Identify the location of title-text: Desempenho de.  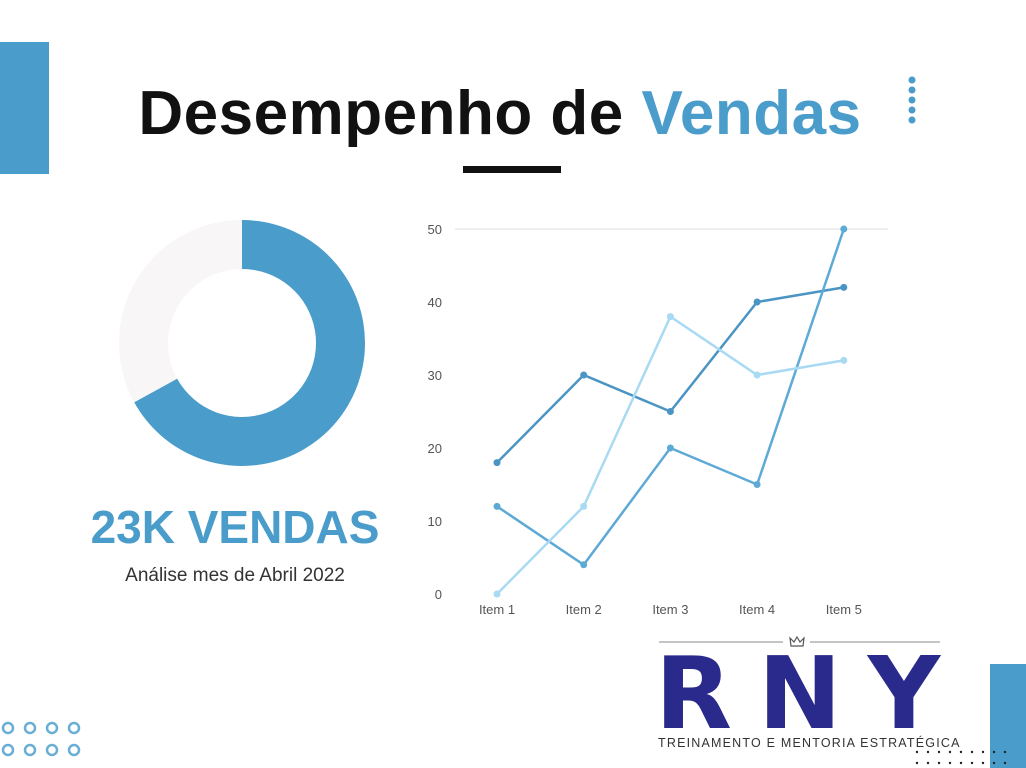
(390, 113).